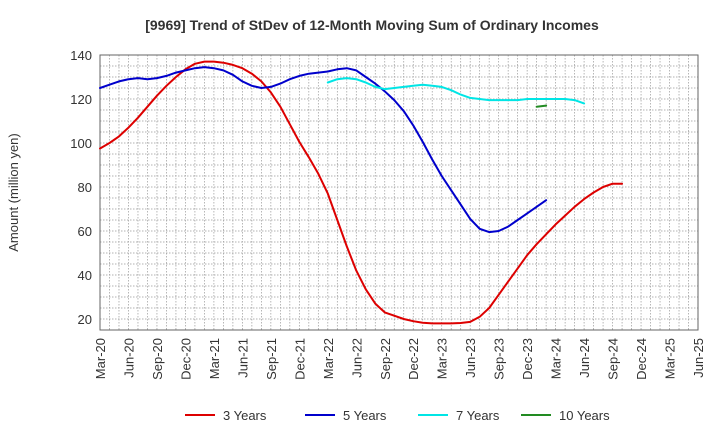 This screenshot has height=445, width=720. Describe the element at coordinates (456, 91) in the screenshot. I see `series-line-7-years` at that location.